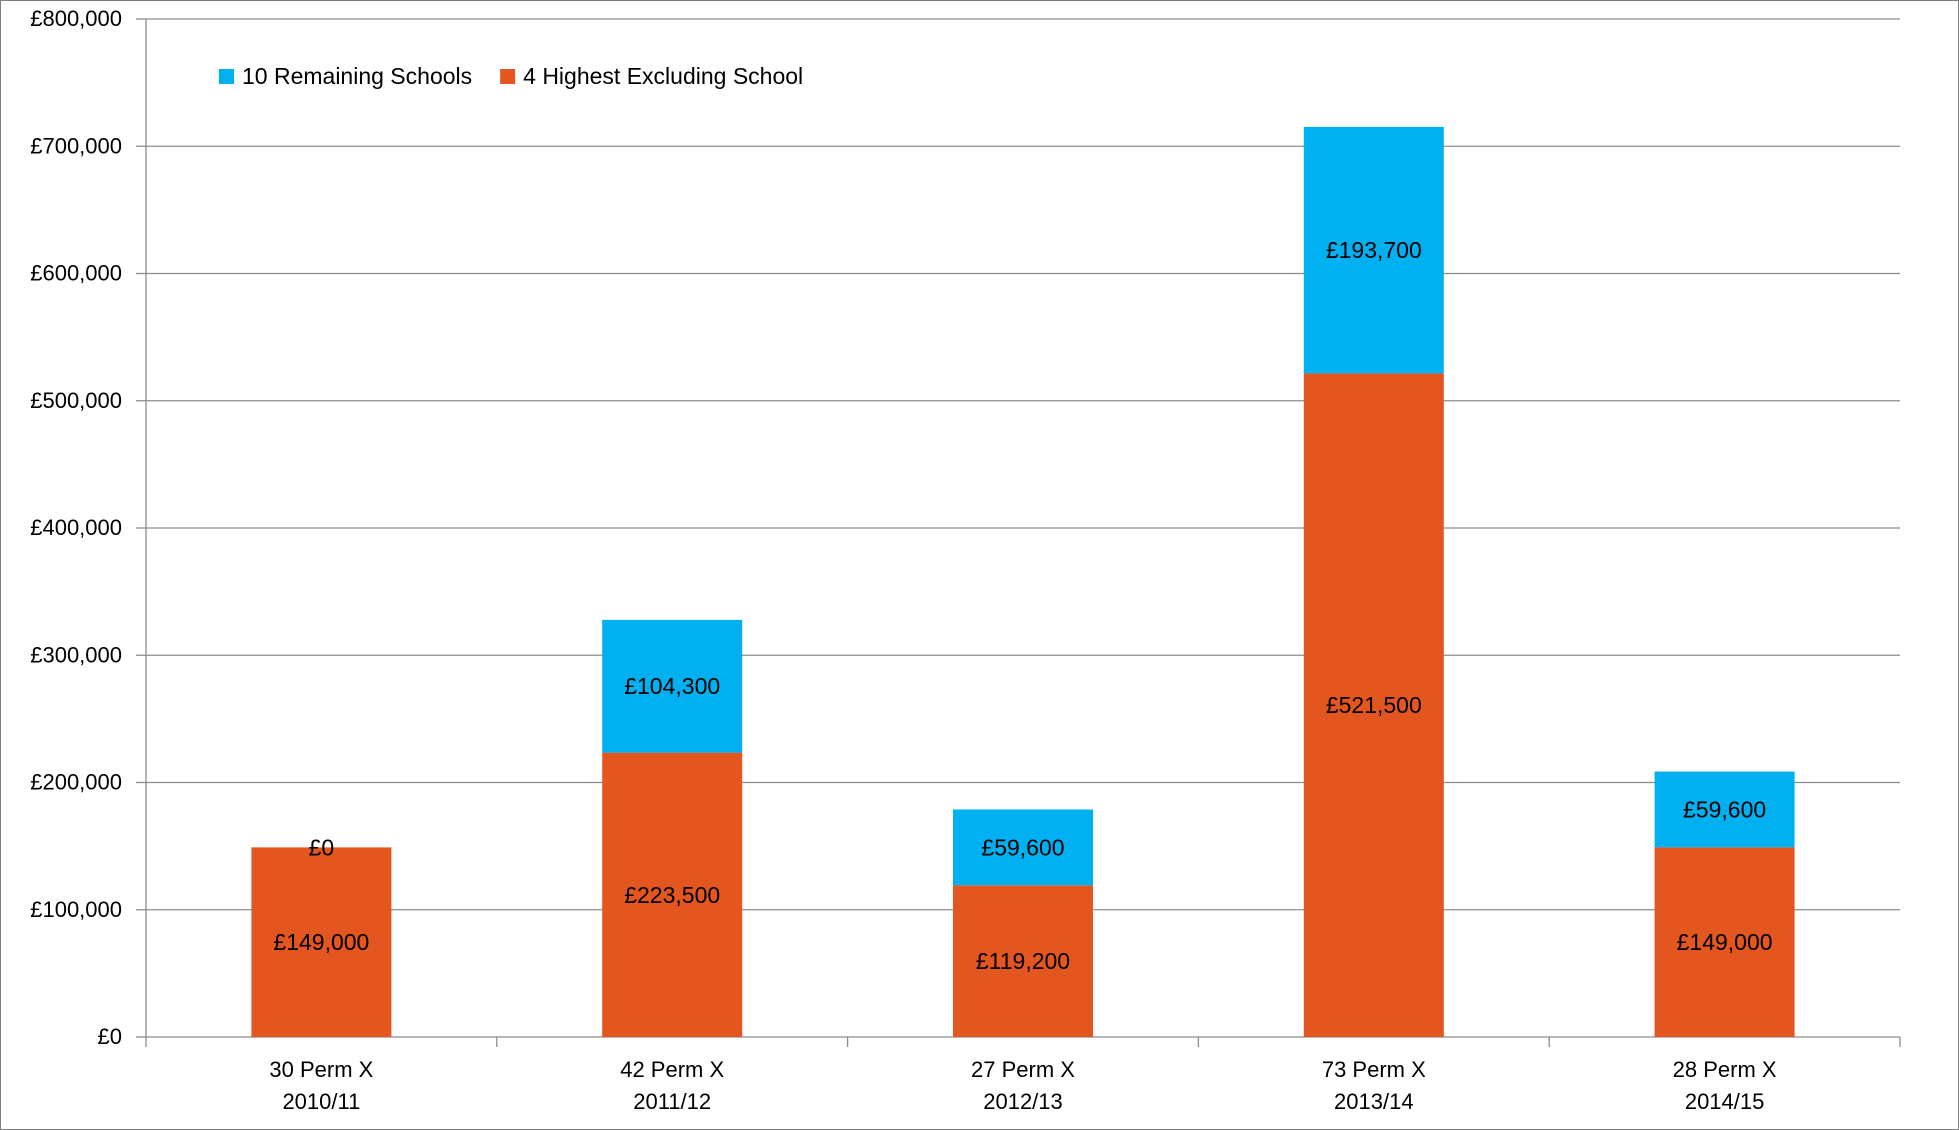  Describe the element at coordinates (76, 145) in the screenshot. I see `y-tick-label: £700,000` at that location.